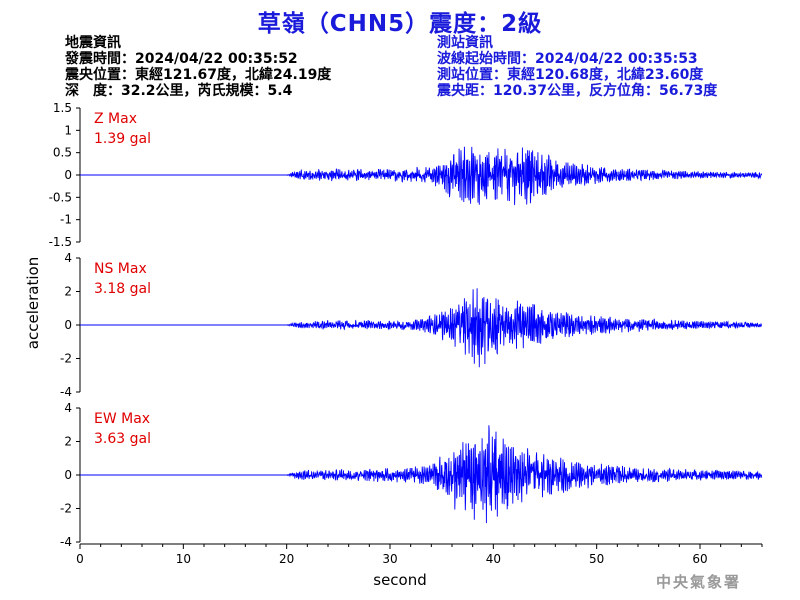  Describe the element at coordinates (66, 220) in the screenshot. I see `z-y-tick-label: -1` at that location.